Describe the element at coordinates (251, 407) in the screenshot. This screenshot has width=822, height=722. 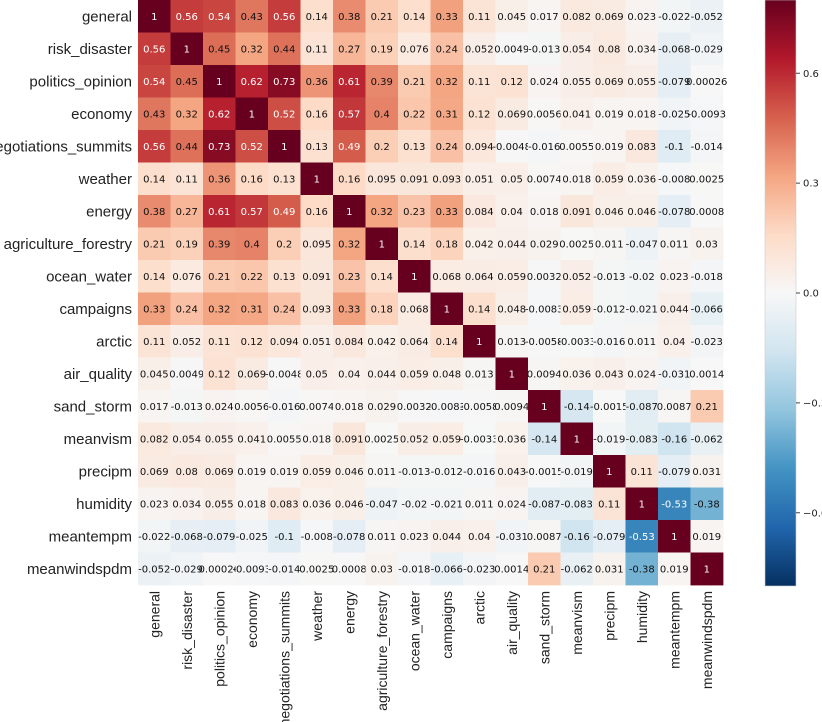
I see `cell-value-label: 0.0056` at that location.